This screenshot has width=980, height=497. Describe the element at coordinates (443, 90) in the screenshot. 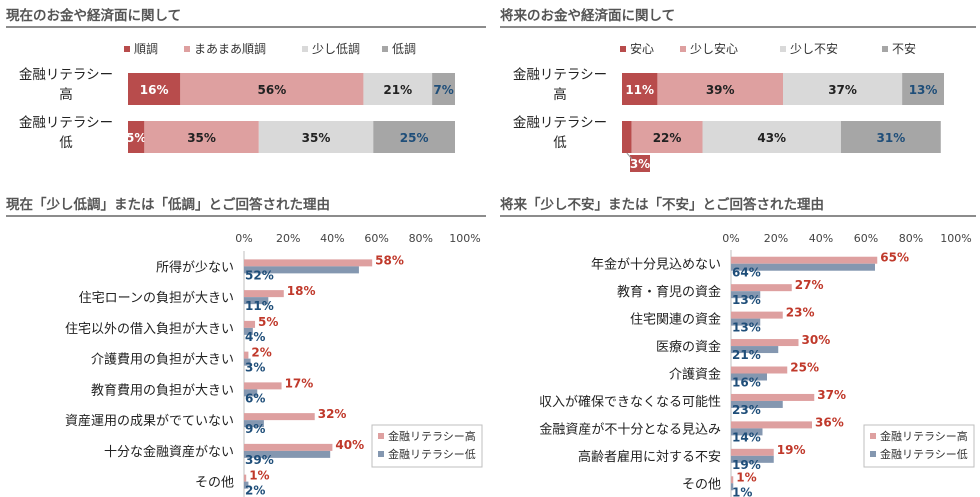

I see `data-label: 7%` at that location.